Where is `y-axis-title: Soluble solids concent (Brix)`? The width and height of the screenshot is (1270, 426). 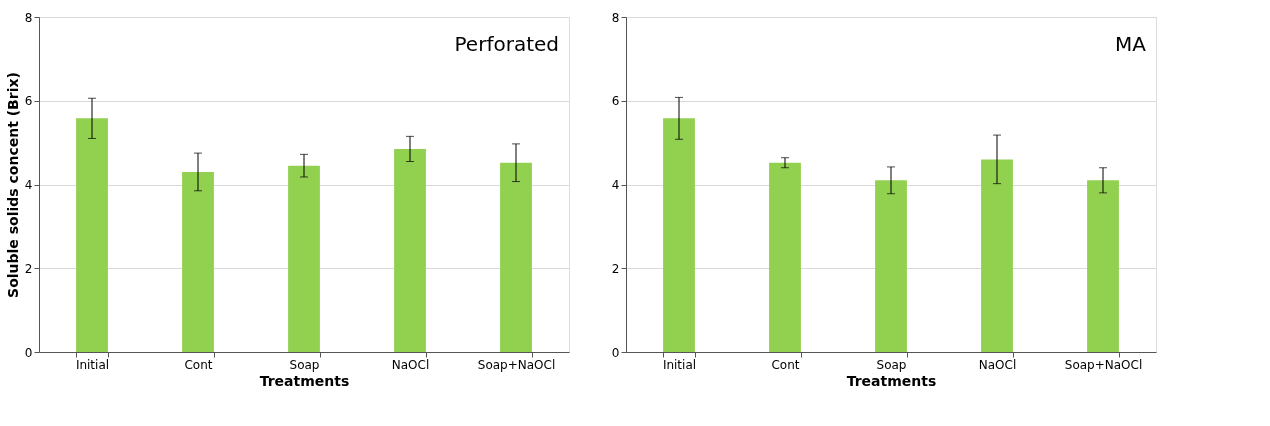
y-axis-title: Soluble solids concent (Brix) is located at coordinates (12, 185).